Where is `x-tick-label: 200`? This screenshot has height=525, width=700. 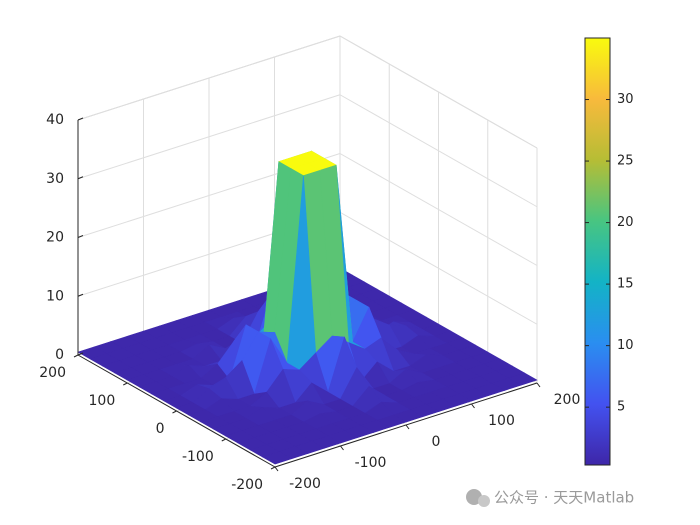 x-tick-label: 200 is located at coordinates (567, 400).